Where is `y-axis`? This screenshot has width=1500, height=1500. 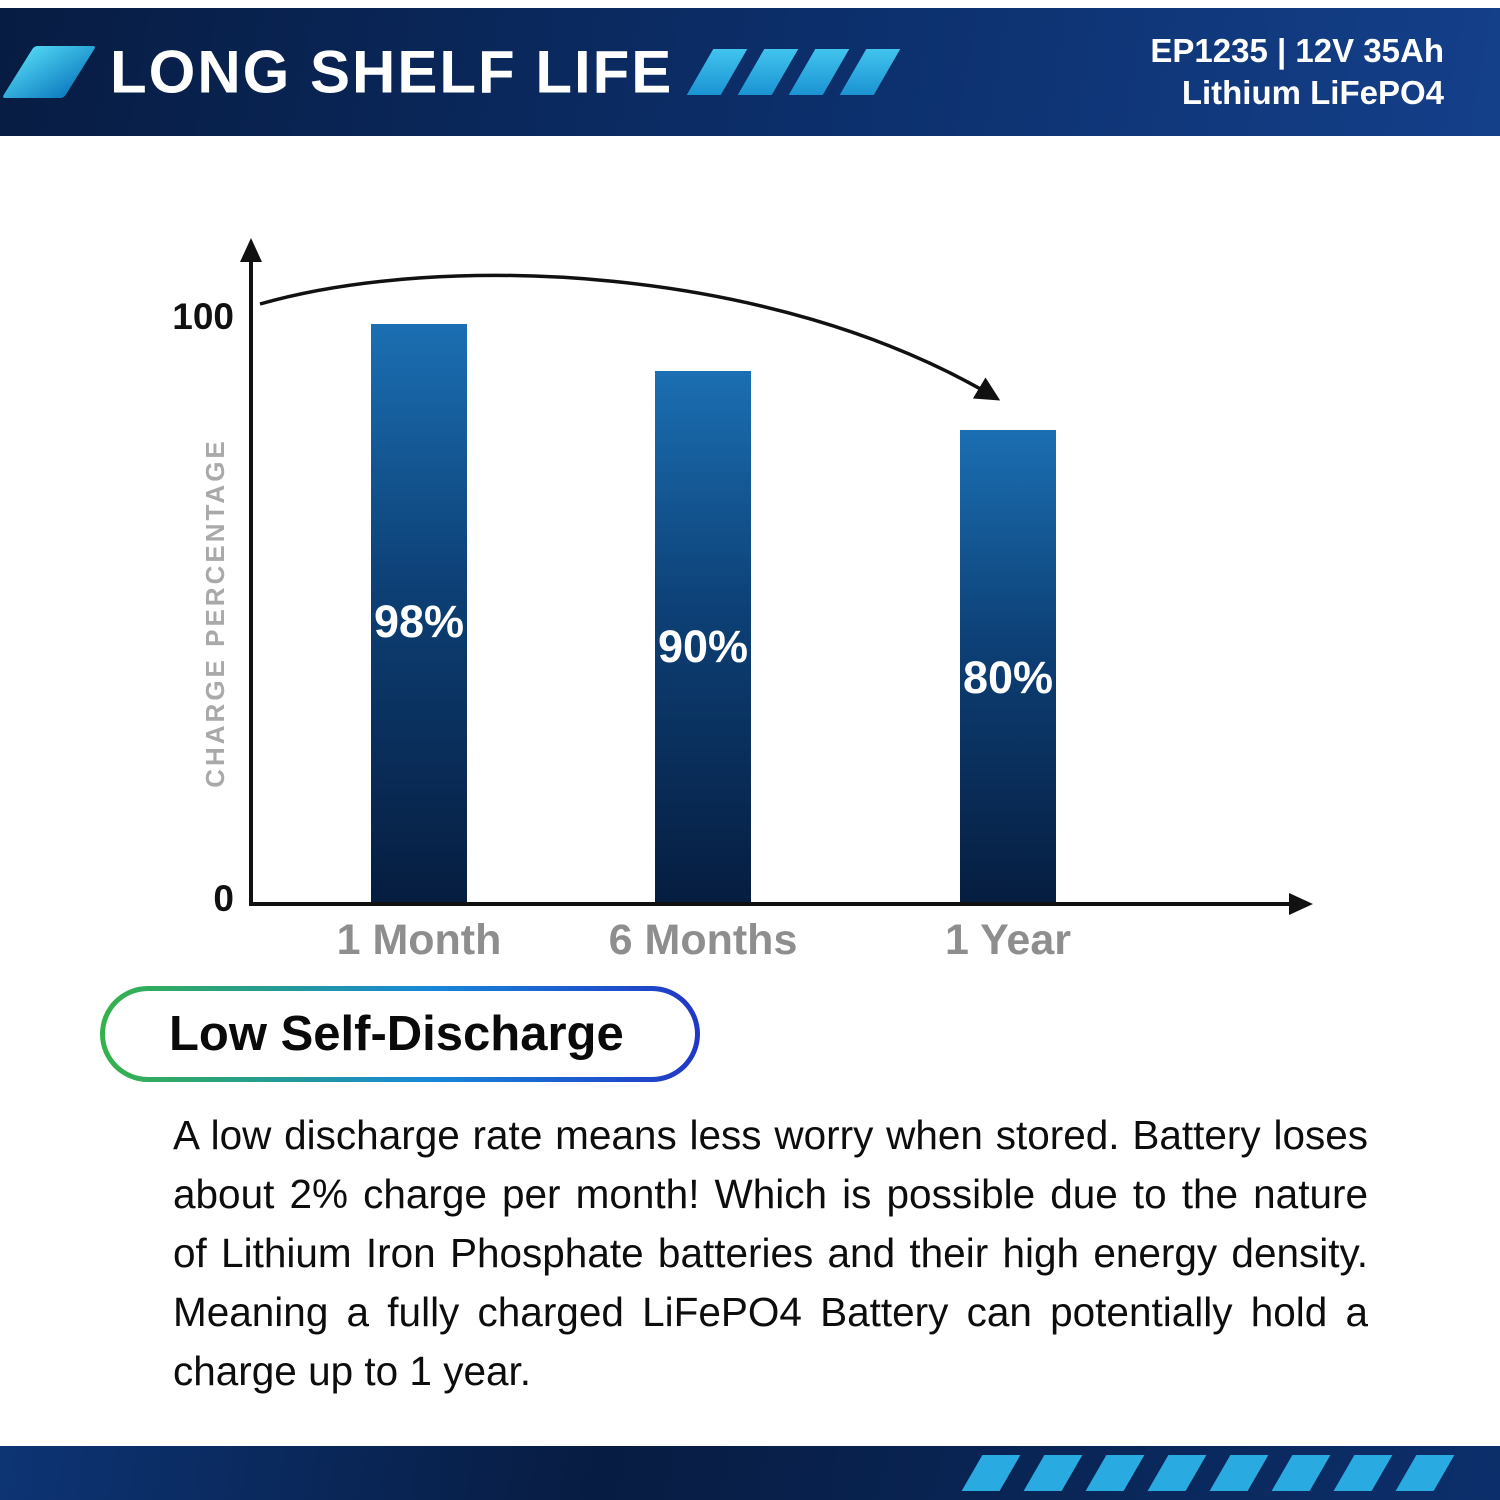
y-axis is located at coordinates (251, 583).